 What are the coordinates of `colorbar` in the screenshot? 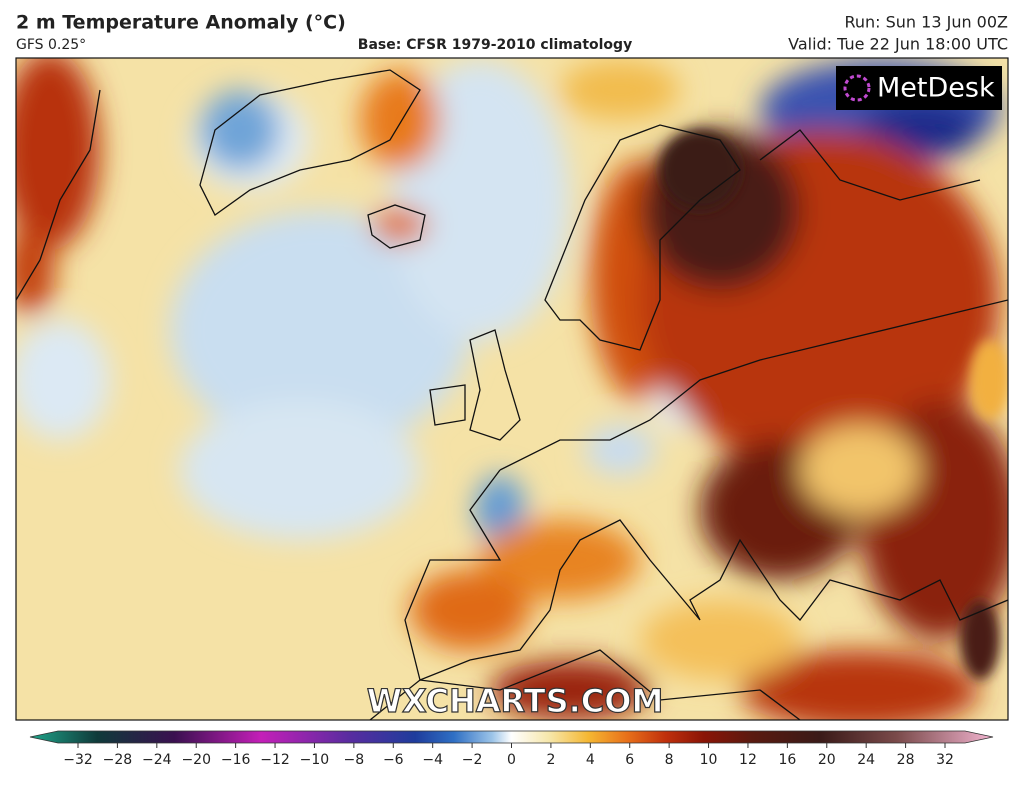 It's located at (511, 737).